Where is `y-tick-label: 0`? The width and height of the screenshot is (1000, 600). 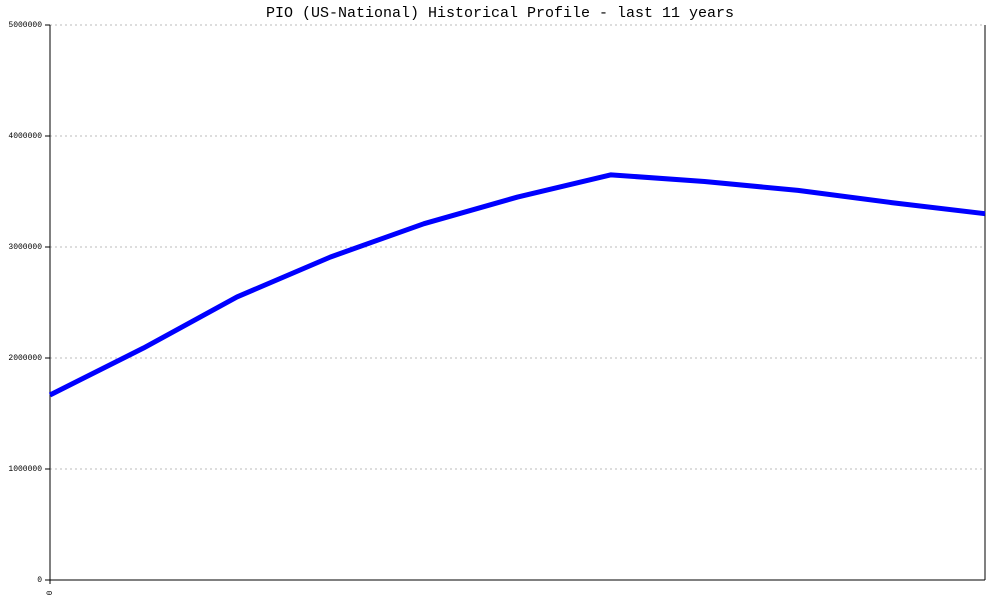 y-tick-label: 0 is located at coordinates (39, 580).